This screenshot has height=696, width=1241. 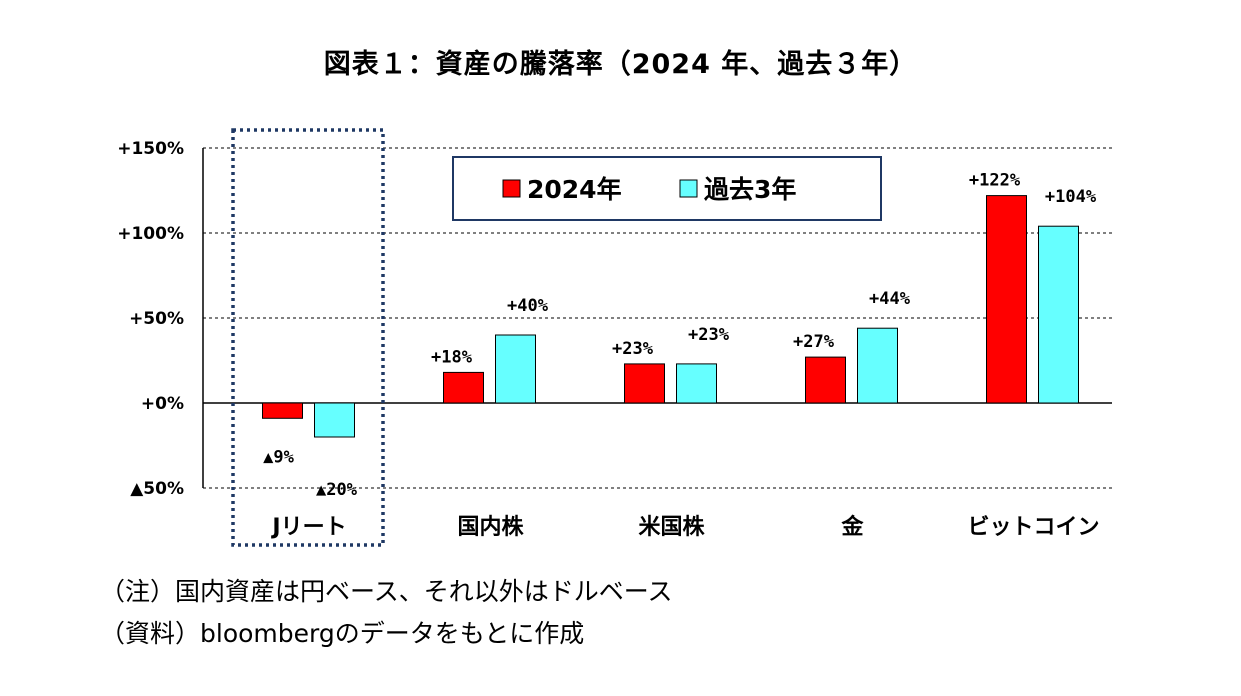 What do you see at coordinates (814, 342) in the screenshot?
I see `data-label: +27%` at bounding box center [814, 342].